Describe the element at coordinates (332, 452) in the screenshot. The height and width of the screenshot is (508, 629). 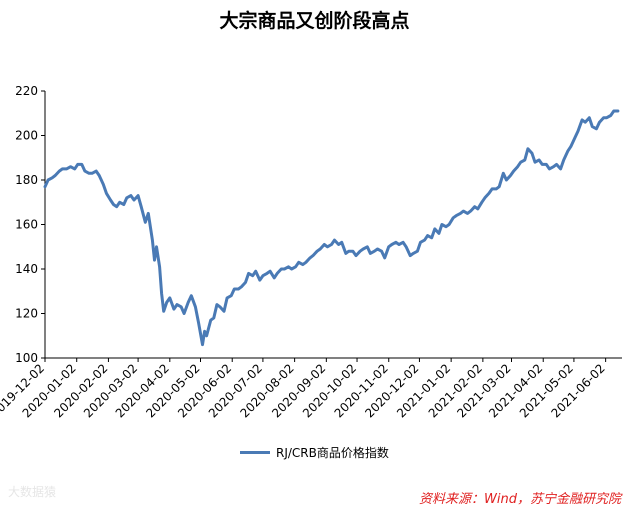
I see `legend-label: RJ/CRB商品价格指数` at that location.